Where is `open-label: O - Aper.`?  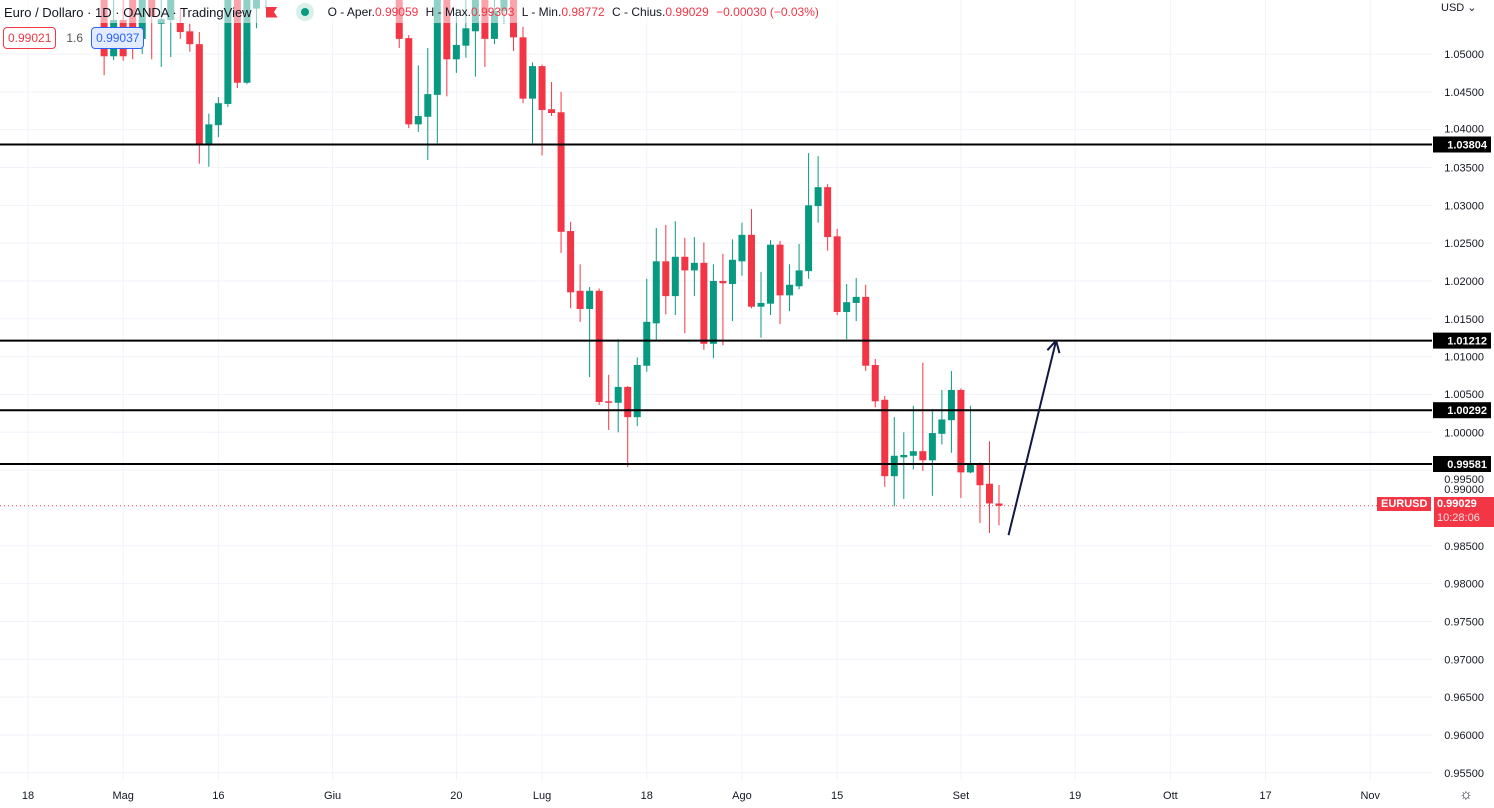
open-label: O - Aper. is located at coordinates (351, 12).